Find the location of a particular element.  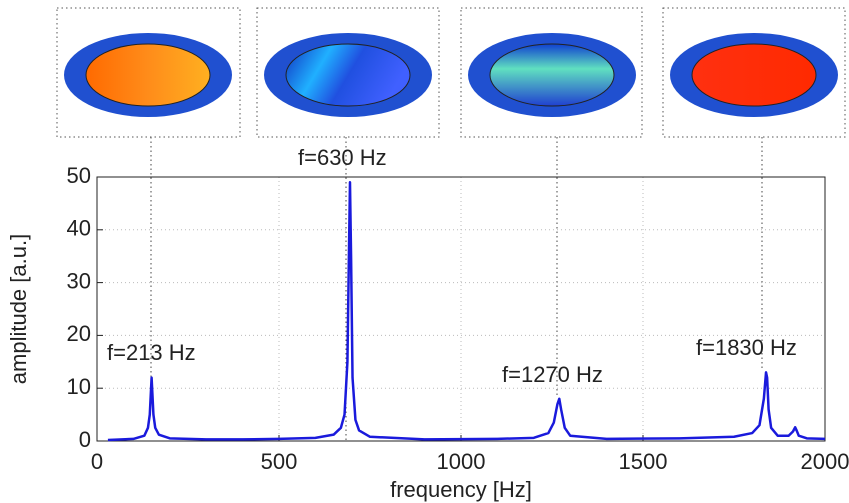

y-tick-label: 40 is located at coordinates (79, 228).